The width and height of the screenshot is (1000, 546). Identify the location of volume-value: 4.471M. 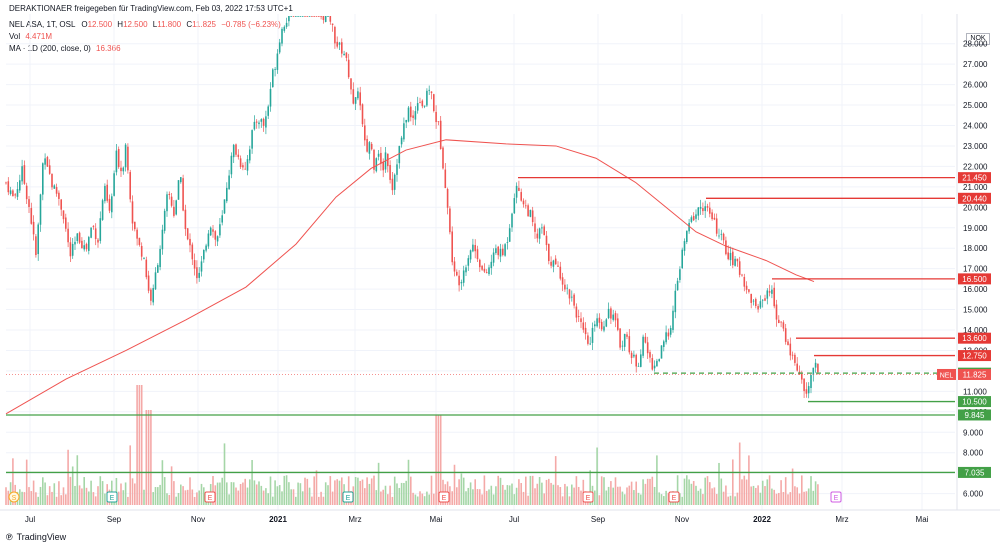
(39, 36).